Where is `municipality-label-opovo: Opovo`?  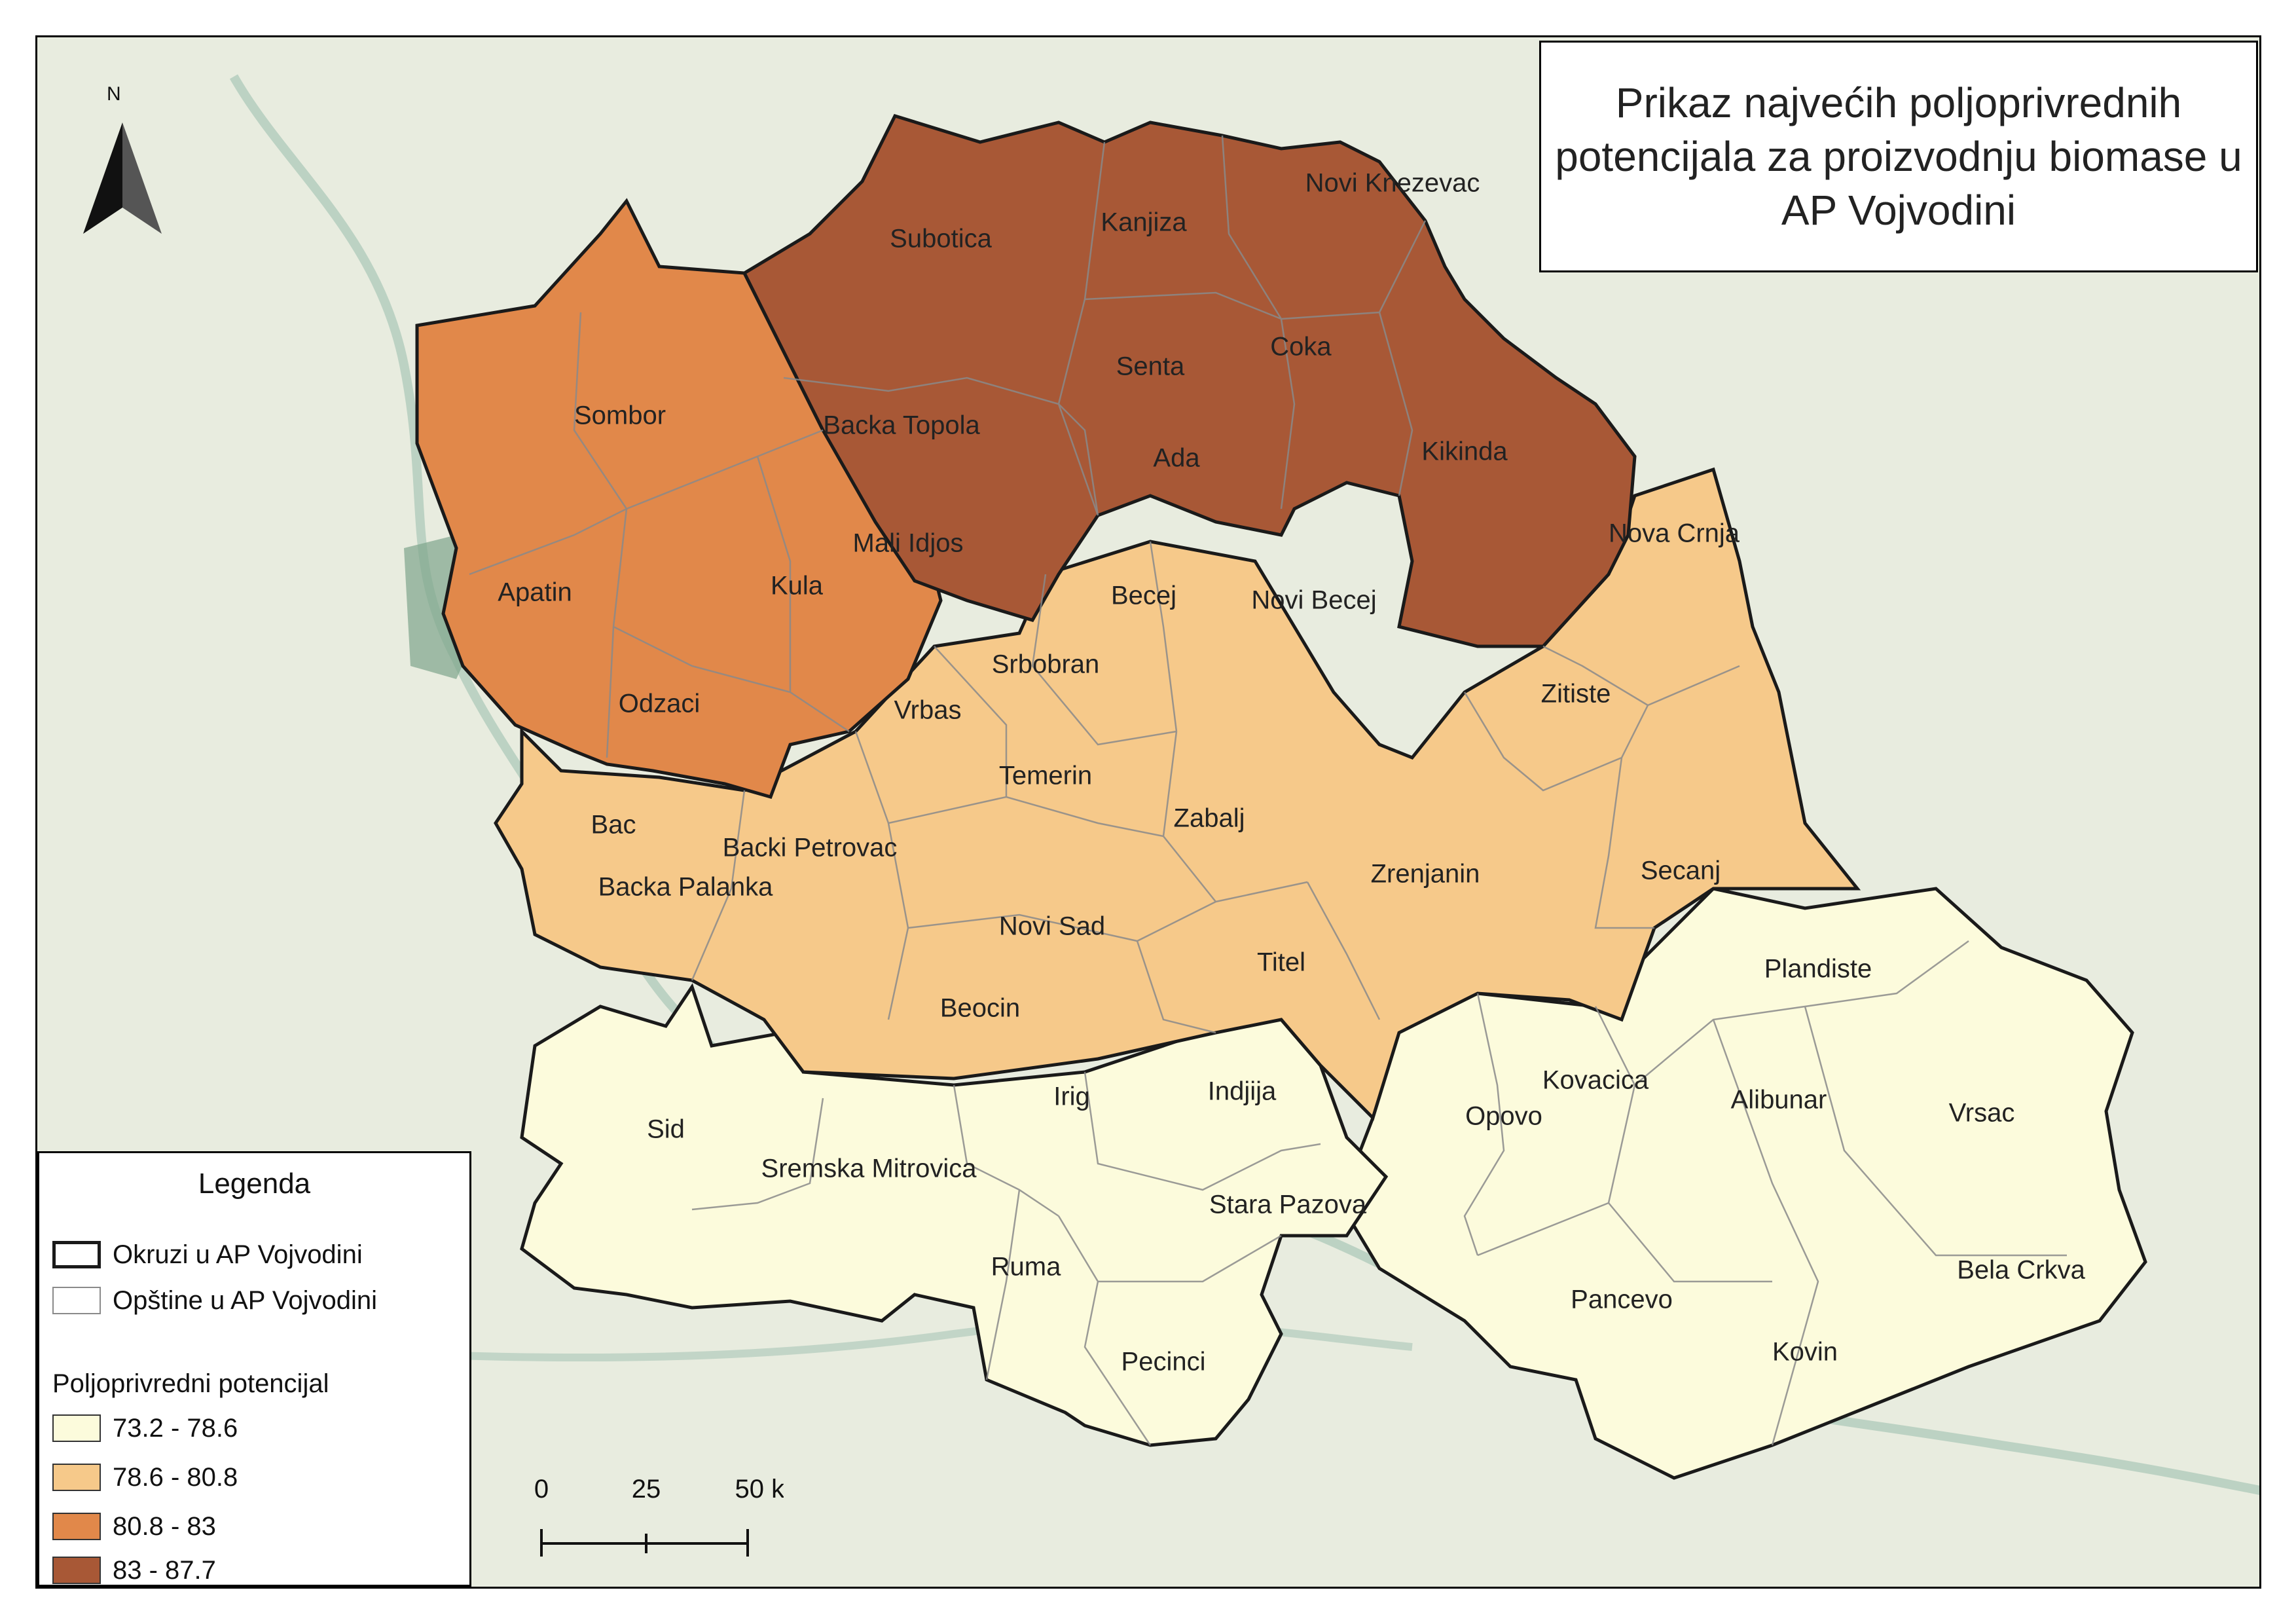
municipality-label-opovo: Opovo is located at coordinates (1503, 1116).